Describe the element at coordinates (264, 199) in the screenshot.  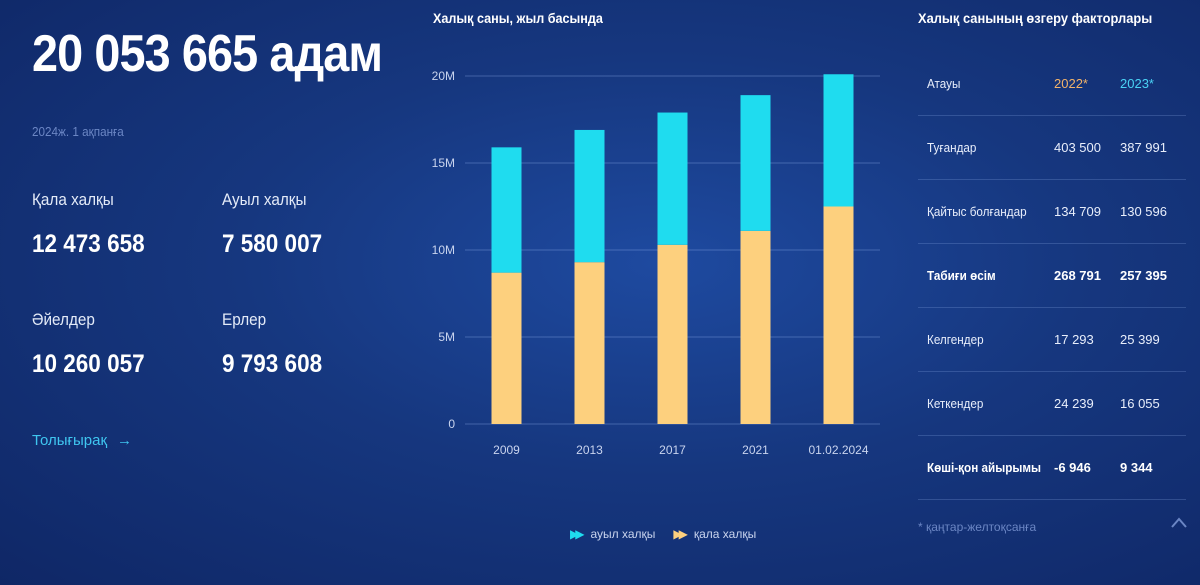
I see `rural-label: Ауыл халқы` at that location.